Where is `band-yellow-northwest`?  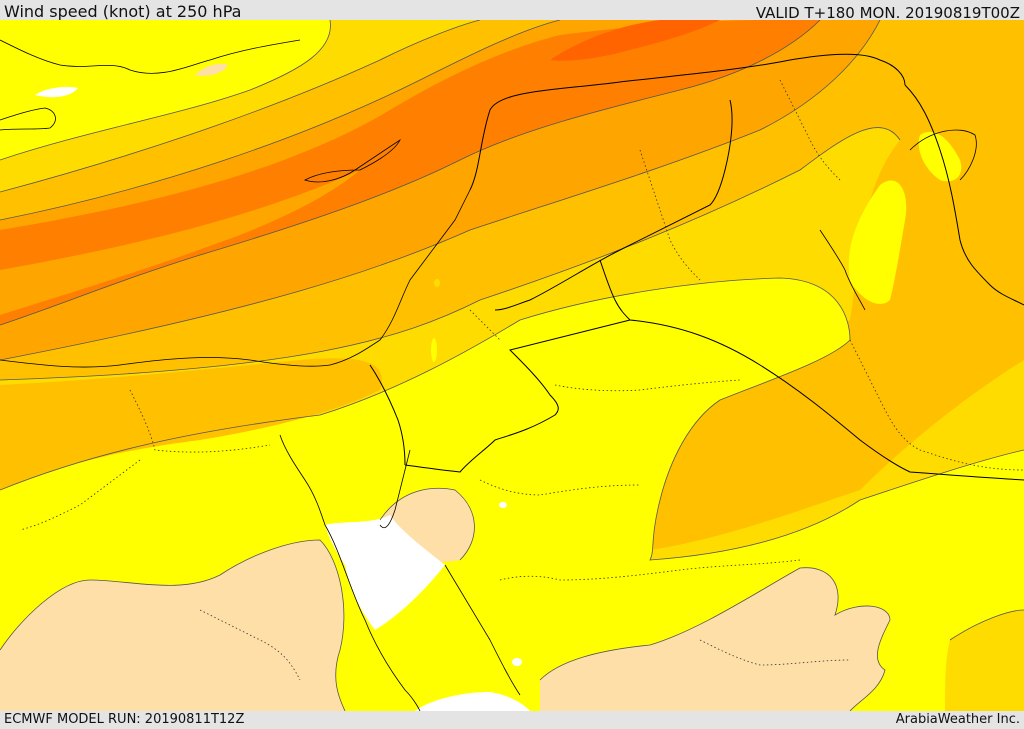 band-yellow-northwest is located at coordinates (165, 90).